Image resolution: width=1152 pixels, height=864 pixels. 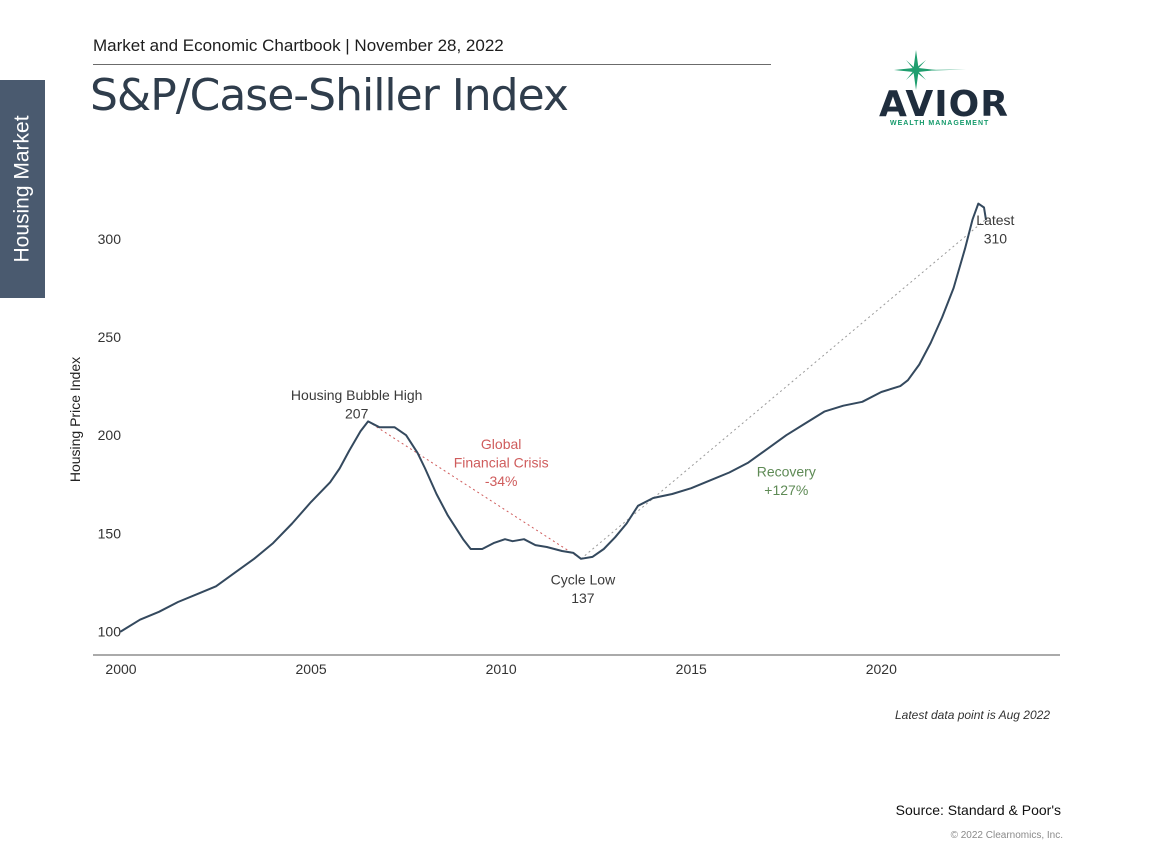 What do you see at coordinates (940, 123) in the screenshot?
I see `logo-subtitle: WEALTH MANAGEMENT` at bounding box center [940, 123].